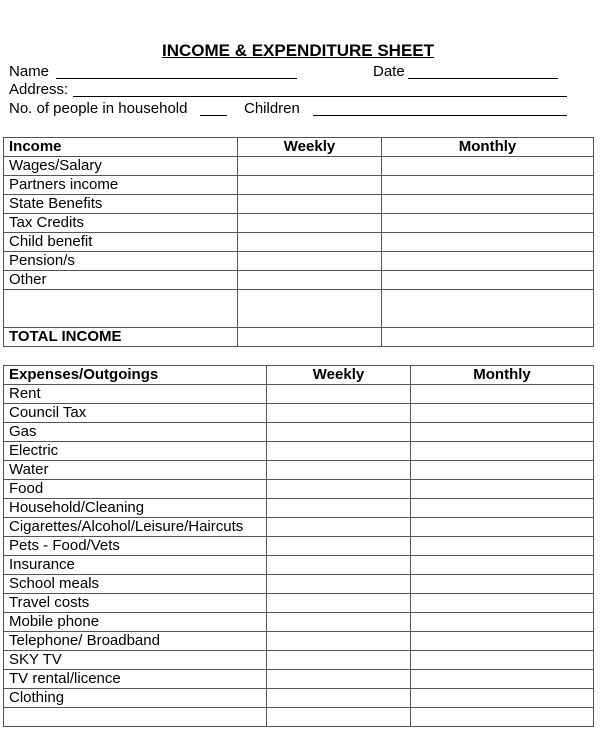 This screenshot has height=730, width=600. Describe the element at coordinates (135, 546) in the screenshot. I see `row-label: Pets - Food/Vets` at that location.